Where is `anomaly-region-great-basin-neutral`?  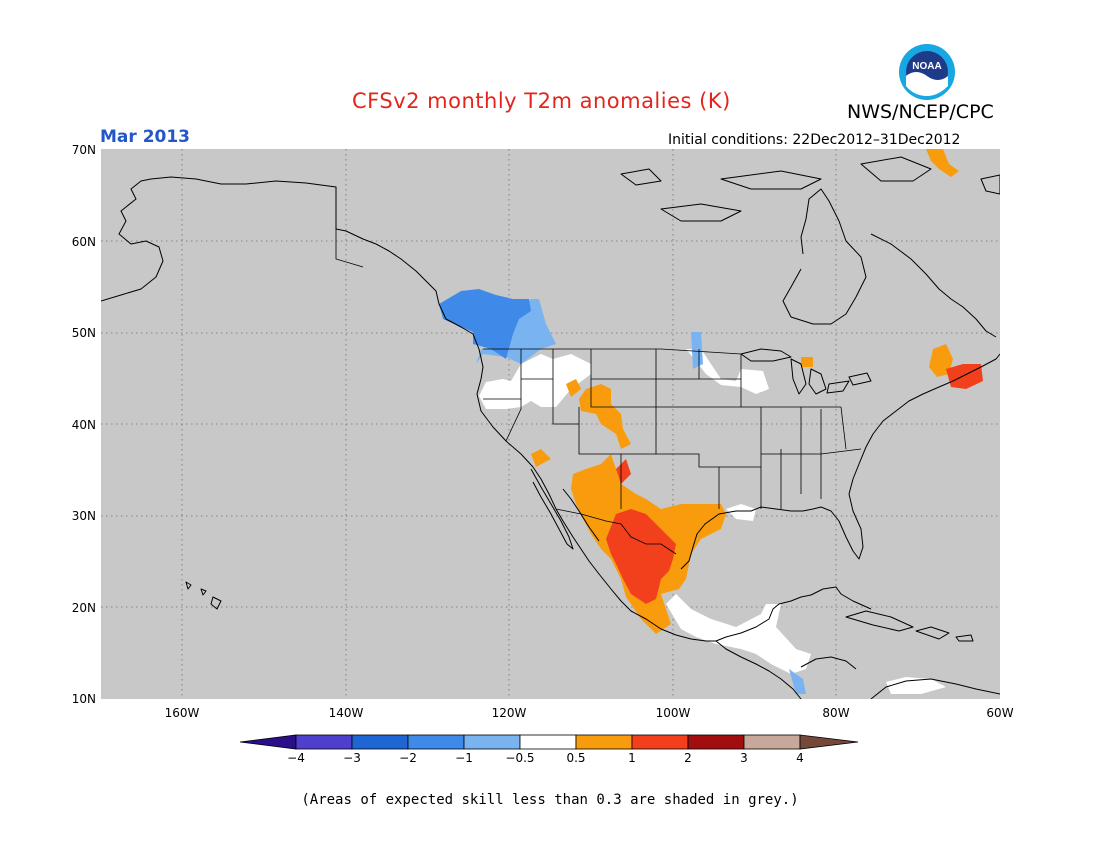 anomaly-region-great-basin-neutral is located at coordinates (535, 381).